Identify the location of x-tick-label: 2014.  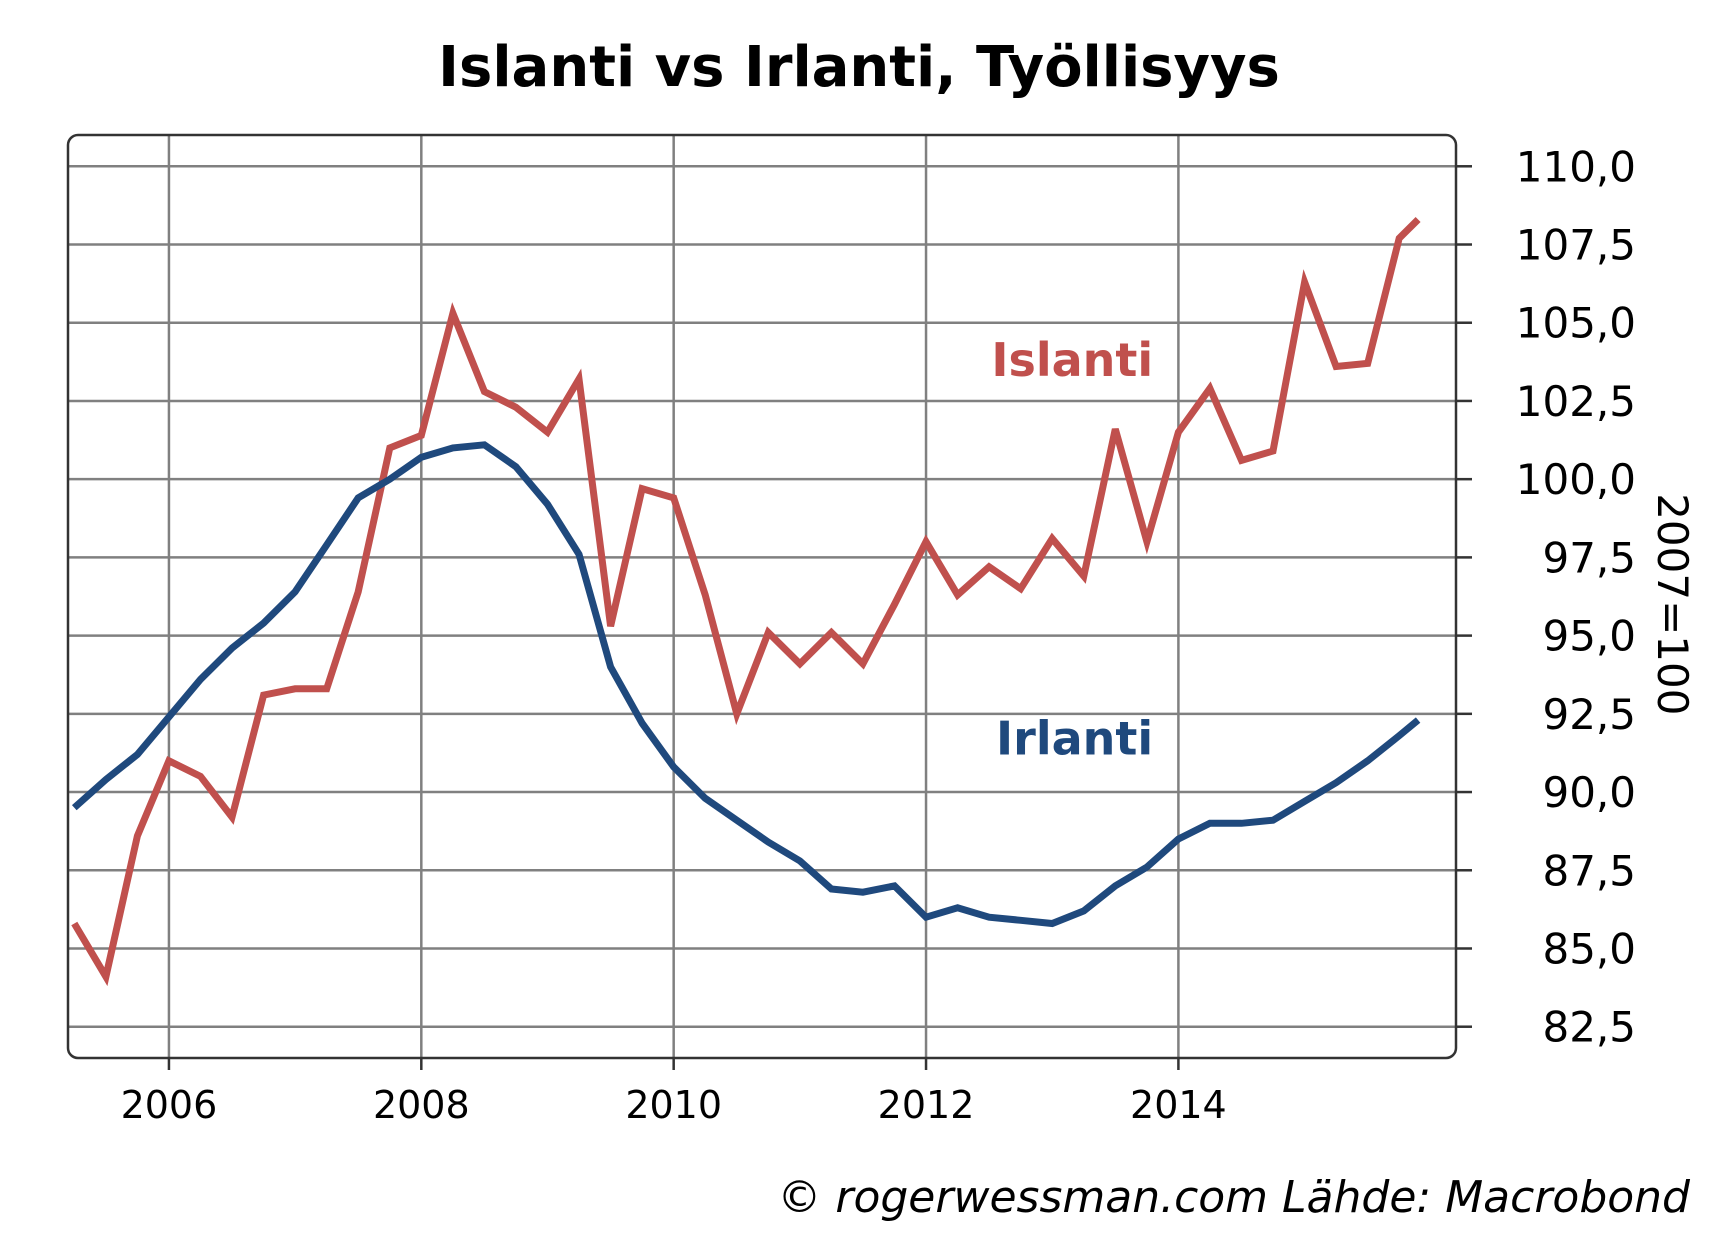
(1178, 1105).